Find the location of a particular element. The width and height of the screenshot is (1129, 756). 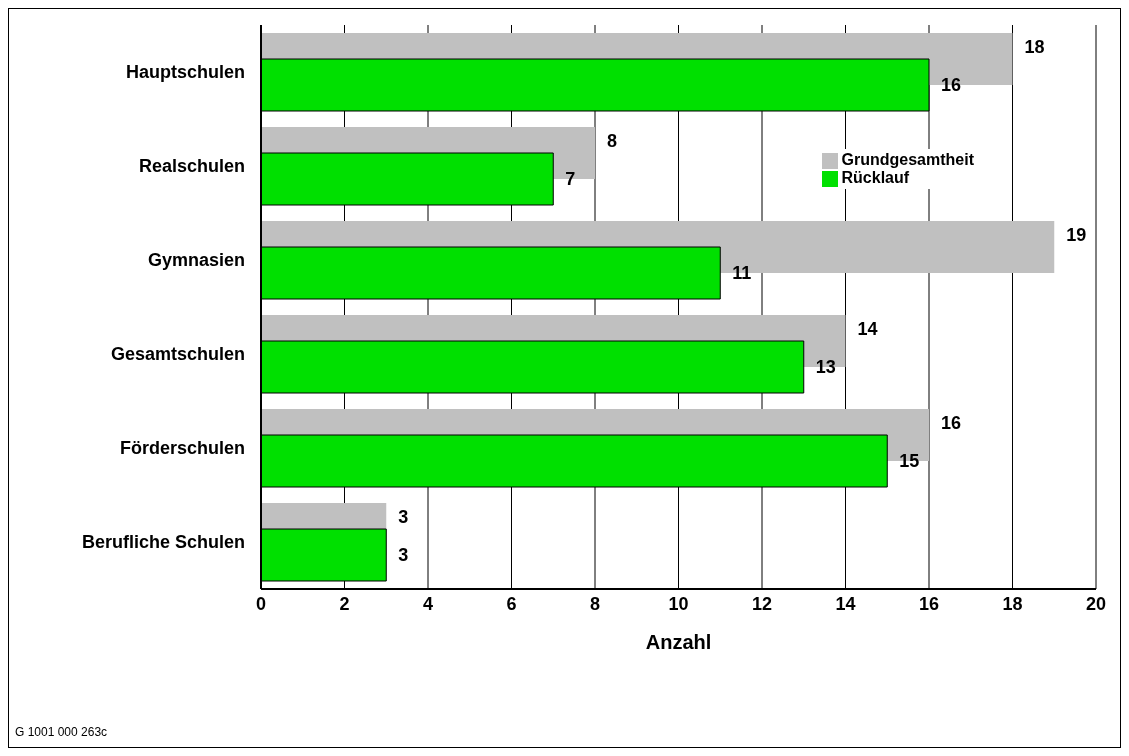

x-tick-label: 18 is located at coordinates (1012, 603).